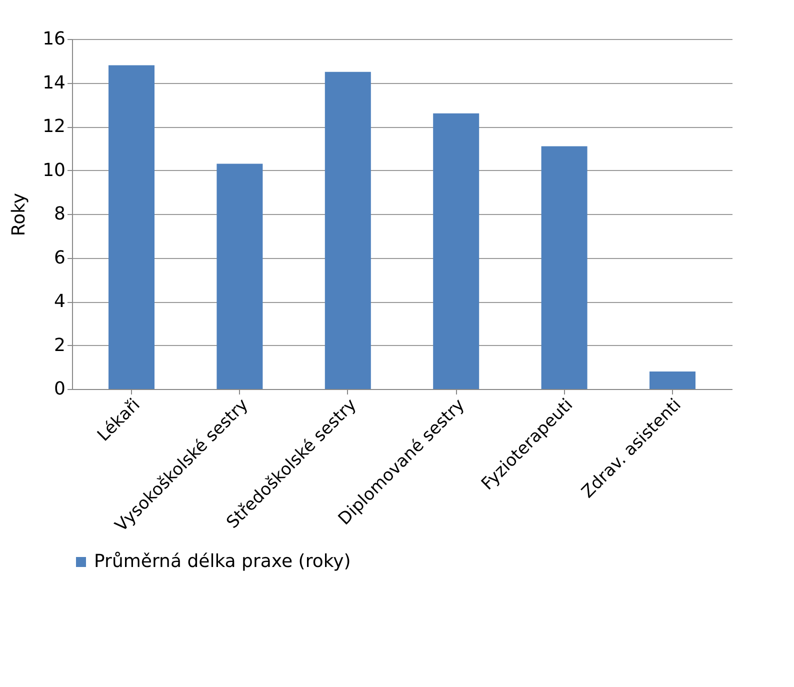  I want to click on y-tick-label: 16, so click(54, 39).